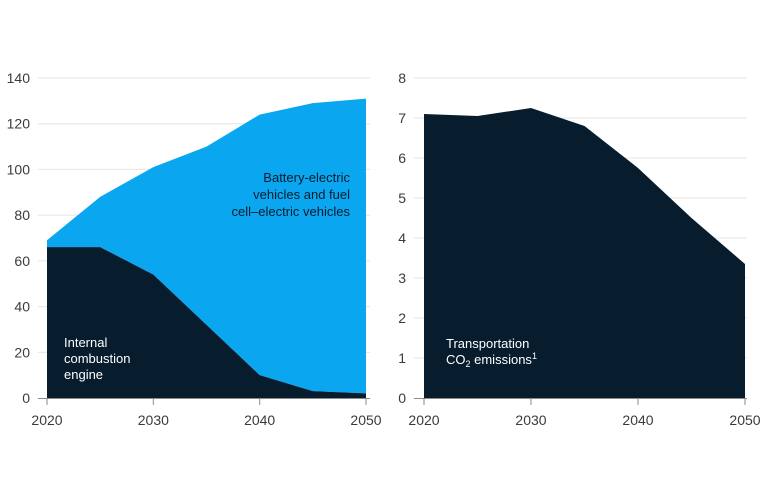 This screenshot has height=485, width=767. What do you see at coordinates (402, 158) in the screenshot?
I see `right-y-tick-label: 6` at bounding box center [402, 158].